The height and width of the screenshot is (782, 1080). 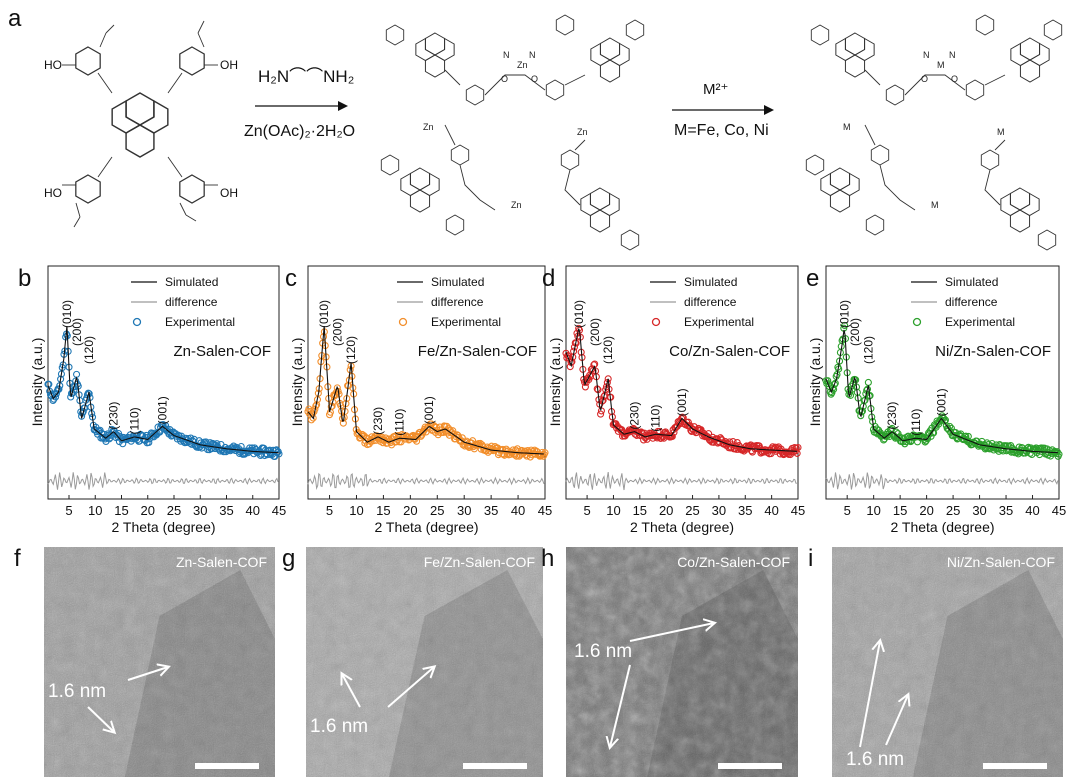 I want to click on metal-options: M=Fe, Co, Ni, so click(x=721, y=130).